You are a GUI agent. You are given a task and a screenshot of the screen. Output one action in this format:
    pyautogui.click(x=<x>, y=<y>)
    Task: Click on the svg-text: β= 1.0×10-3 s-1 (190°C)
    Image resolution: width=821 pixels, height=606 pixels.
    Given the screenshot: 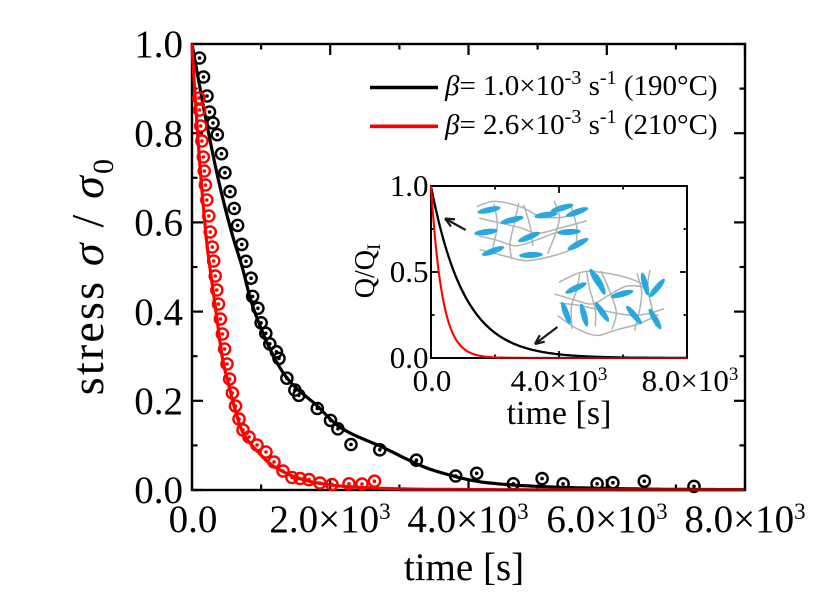 What is the action you would take?
    pyautogui.click(x=581, y=84)
    